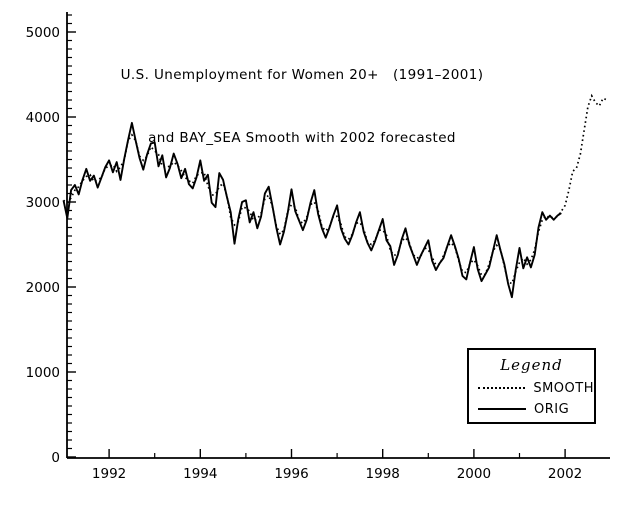 This screenshot has height=512, width=640. I want to click on y-tick-label: 1000, so click(43, 373).